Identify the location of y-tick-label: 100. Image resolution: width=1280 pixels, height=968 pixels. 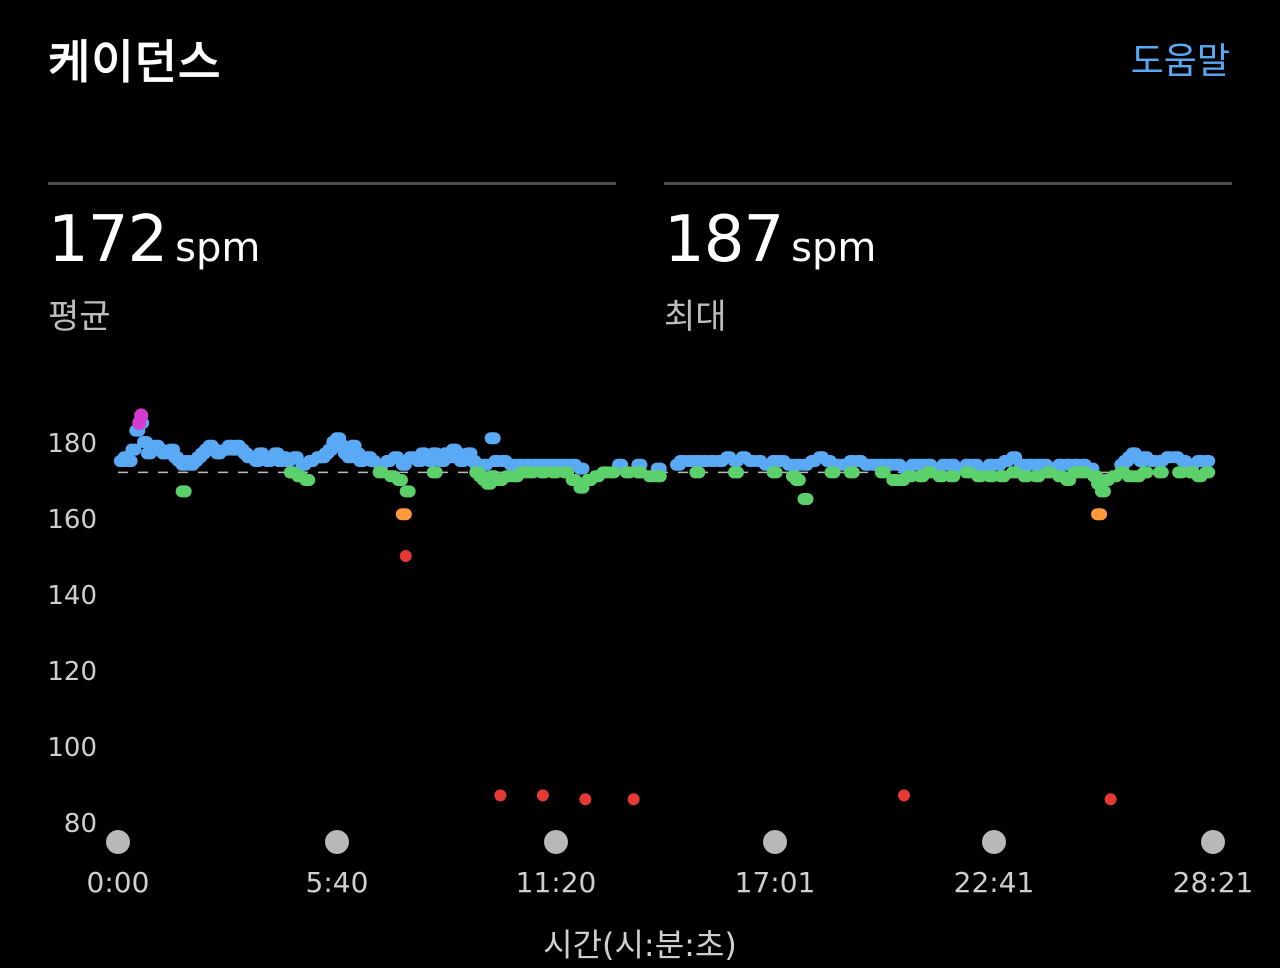
(72, 748).